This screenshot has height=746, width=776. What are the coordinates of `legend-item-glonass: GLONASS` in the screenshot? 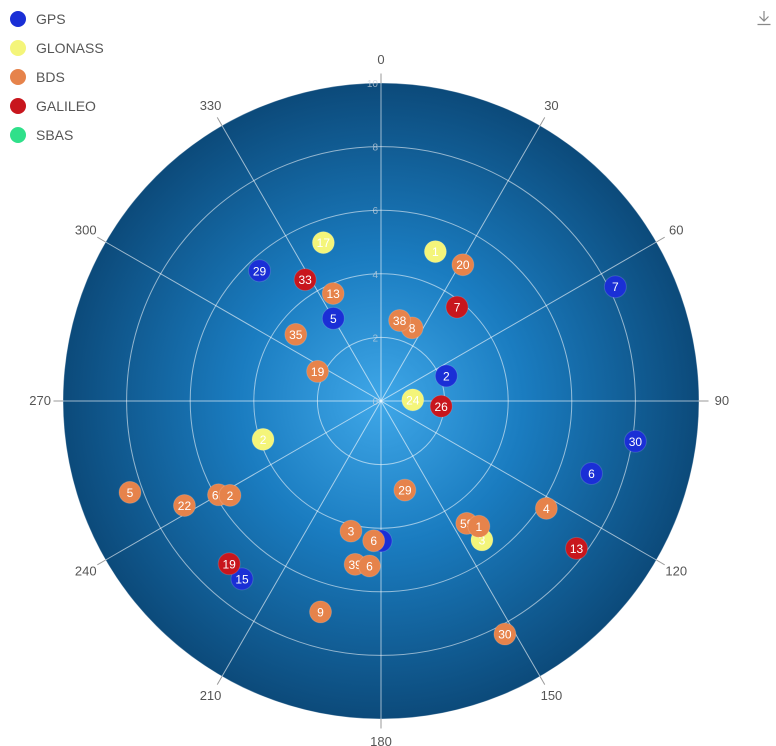 It's located at (57, 47).